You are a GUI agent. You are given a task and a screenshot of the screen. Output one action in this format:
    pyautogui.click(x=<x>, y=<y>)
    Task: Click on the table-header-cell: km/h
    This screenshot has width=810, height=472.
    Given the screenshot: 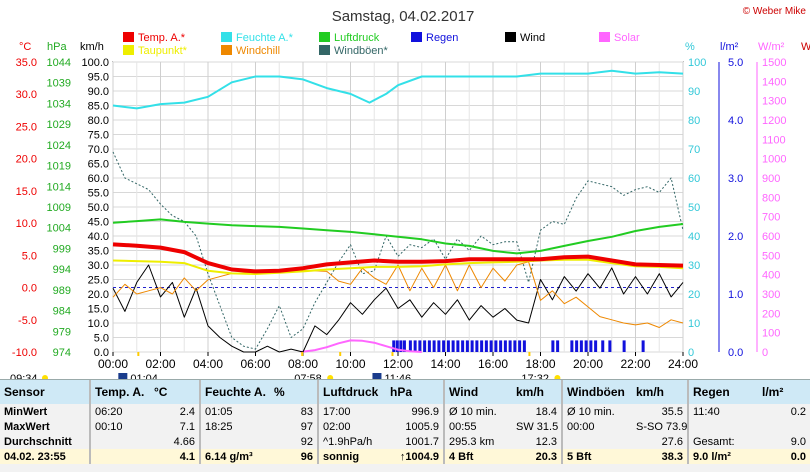 What is the action you would take?
    pyautogui.click(x=660, y=392)
    